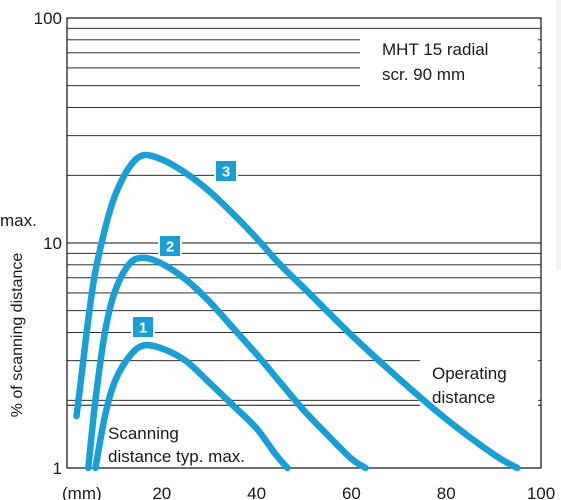 Image resolution: width=561 pixels, height=500 pixels. I want to click on operating-label-background, so click(479, 385).